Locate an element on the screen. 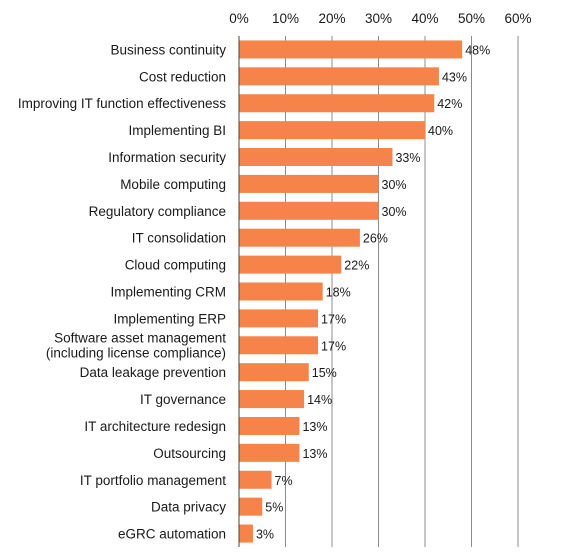 This screenshot has width=580, height=557. value-label: 33% is located at coordinates (407, 158).